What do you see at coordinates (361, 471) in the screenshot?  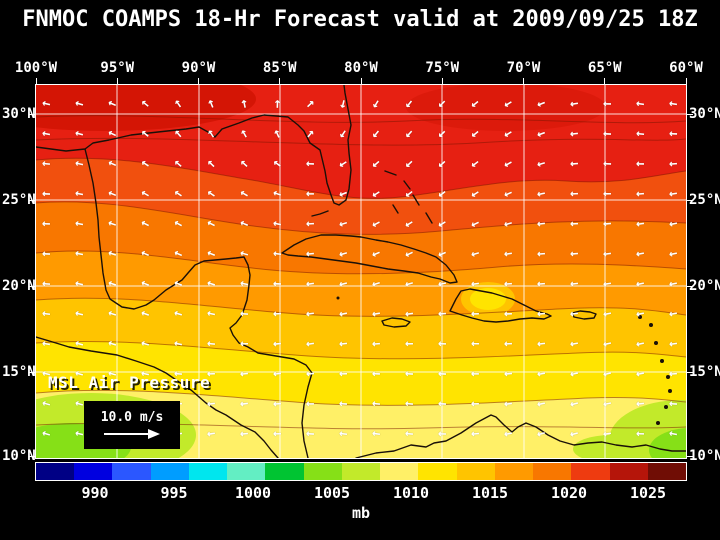 I see `pressure-colorbar` at bounding box center [361, 471].